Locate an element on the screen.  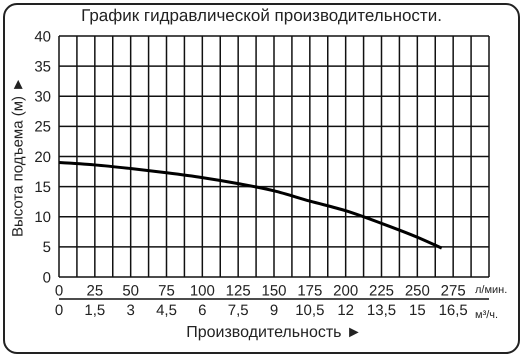
text: м³/ч. is located at coordinates (486, 315).